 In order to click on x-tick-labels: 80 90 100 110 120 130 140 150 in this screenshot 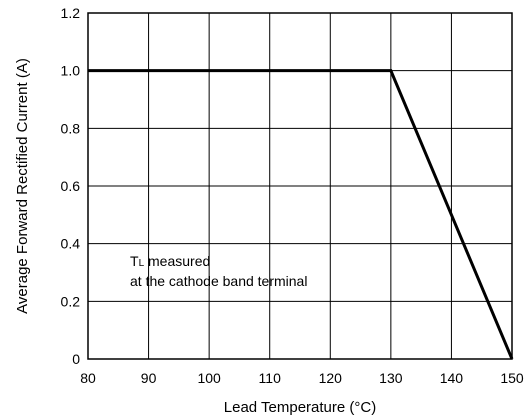, I will do `click(302, 378)`.